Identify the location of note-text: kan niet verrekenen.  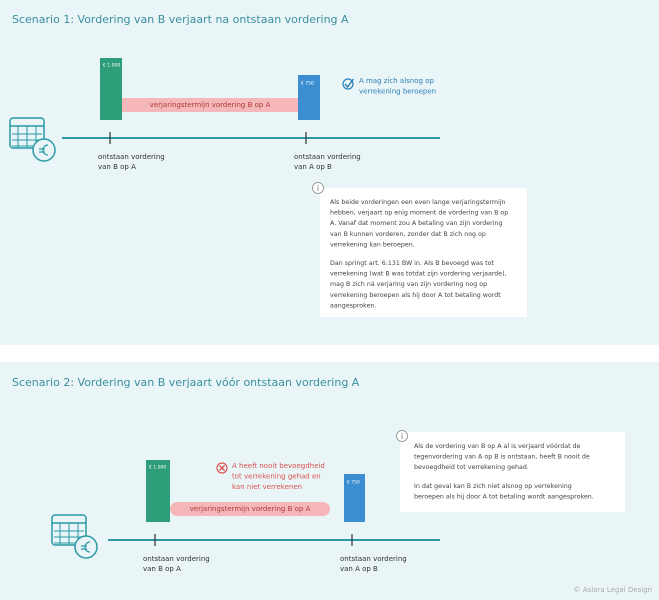
(267, 487).